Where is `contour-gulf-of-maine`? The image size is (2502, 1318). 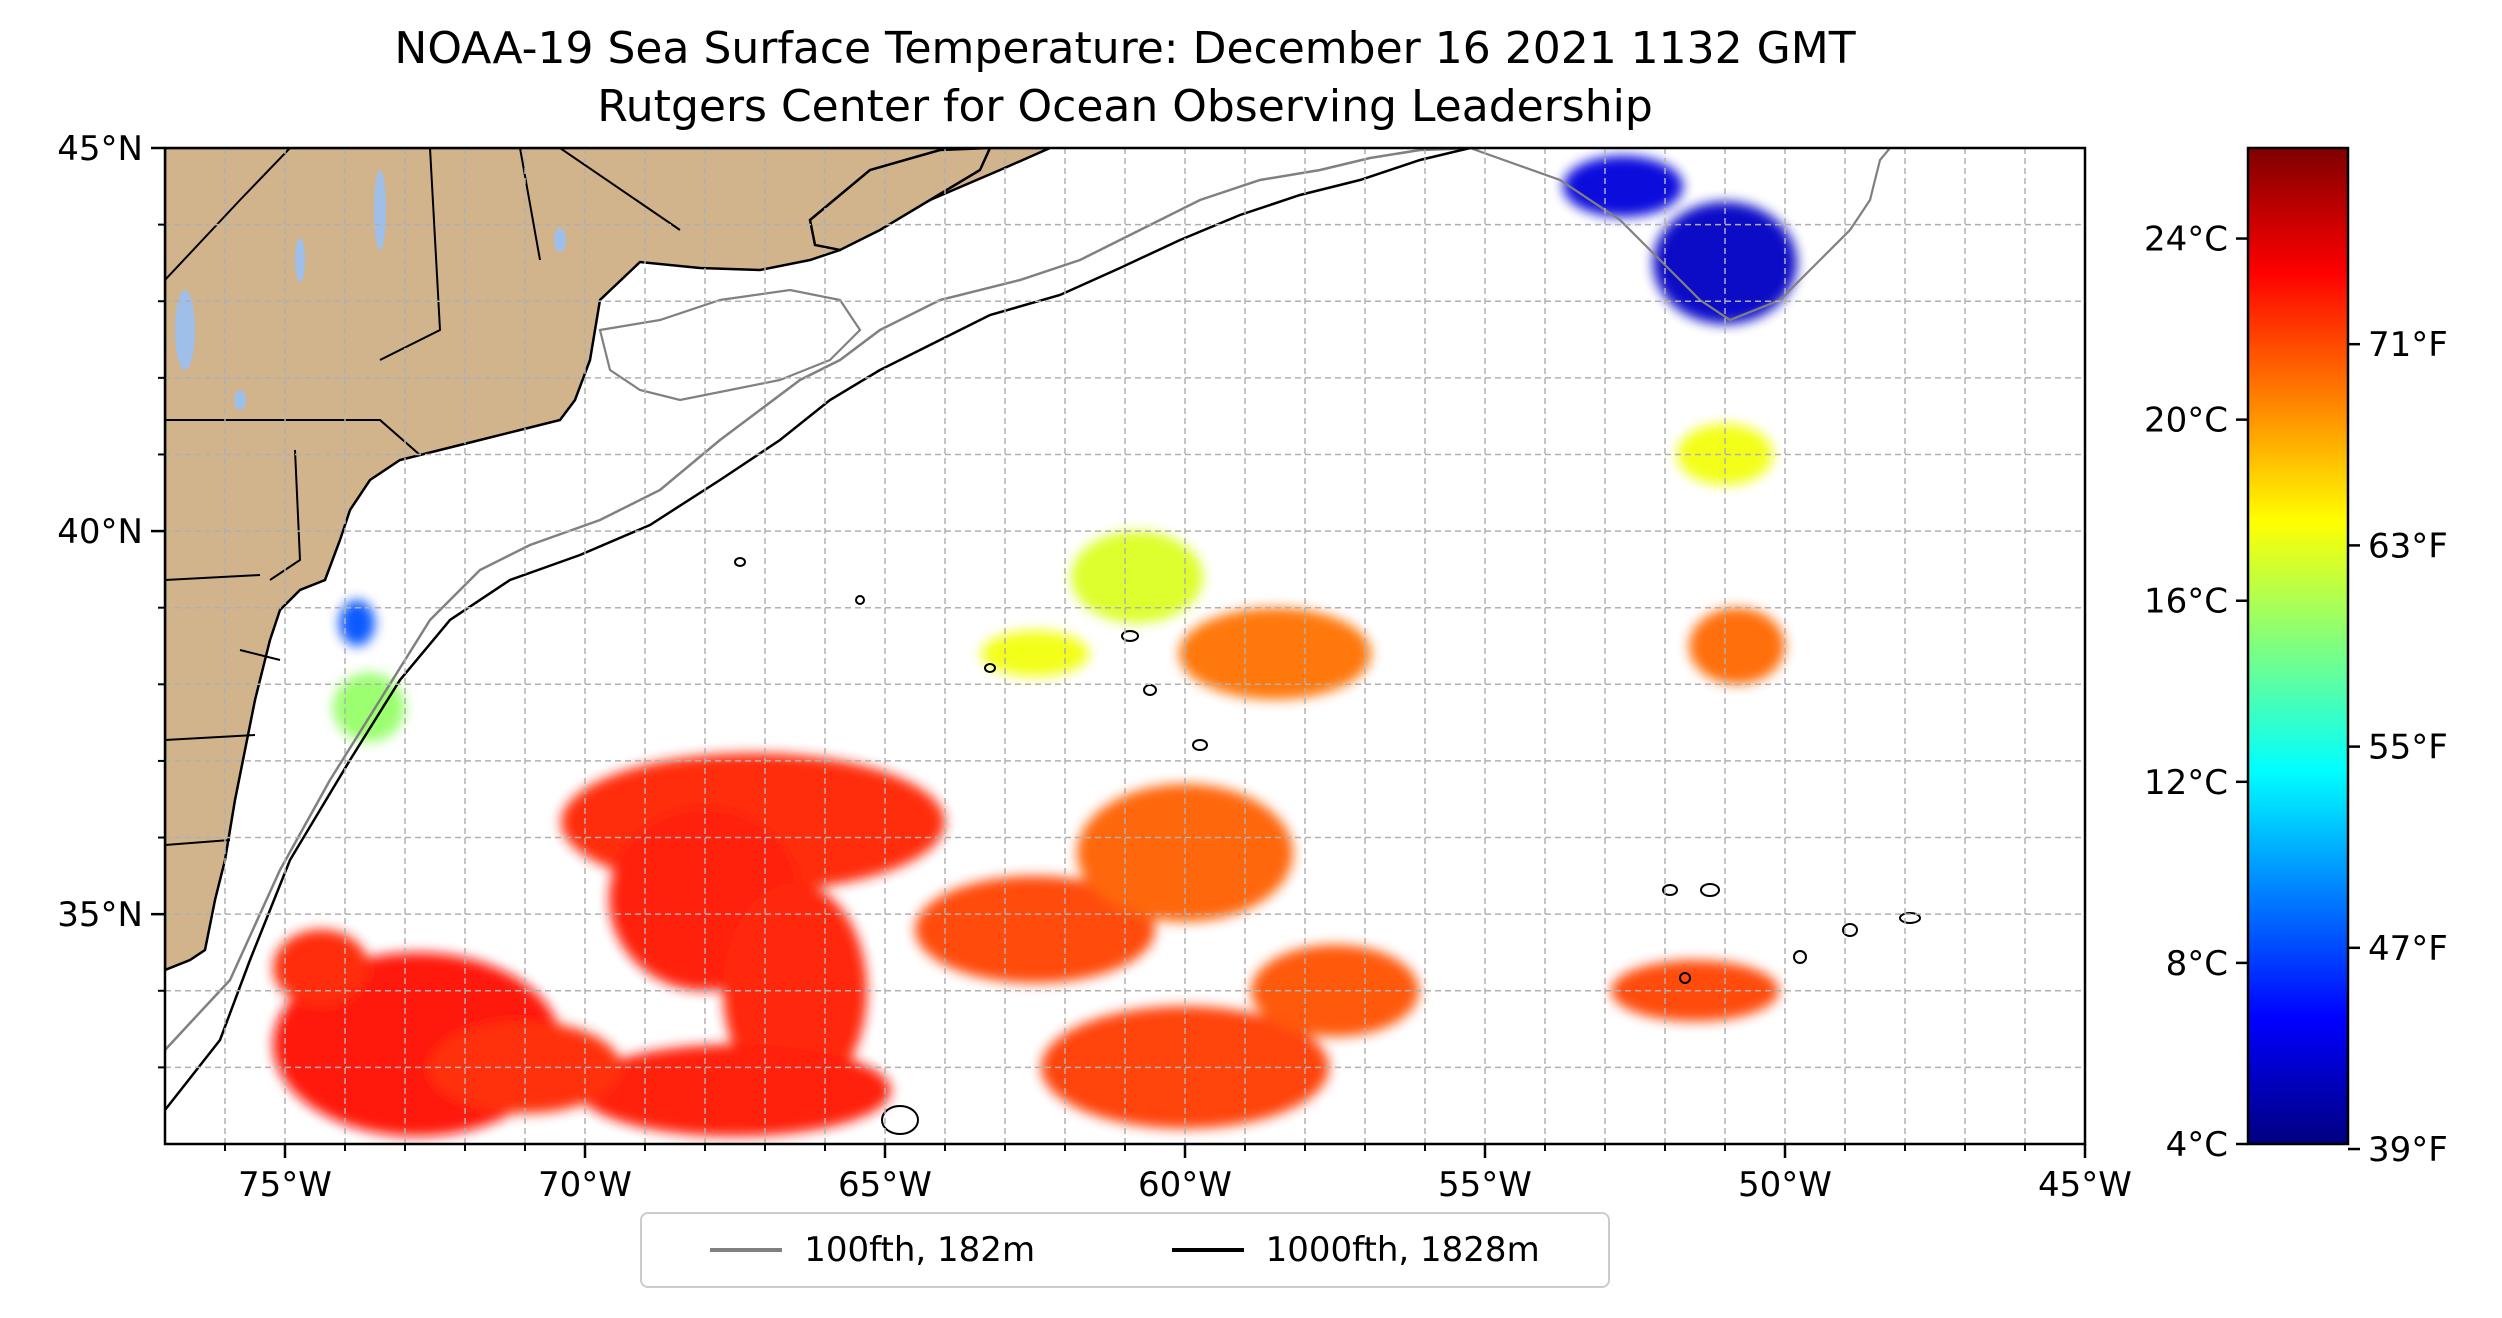
contour-gulf-of-maine is located at coordinates (730, 345).